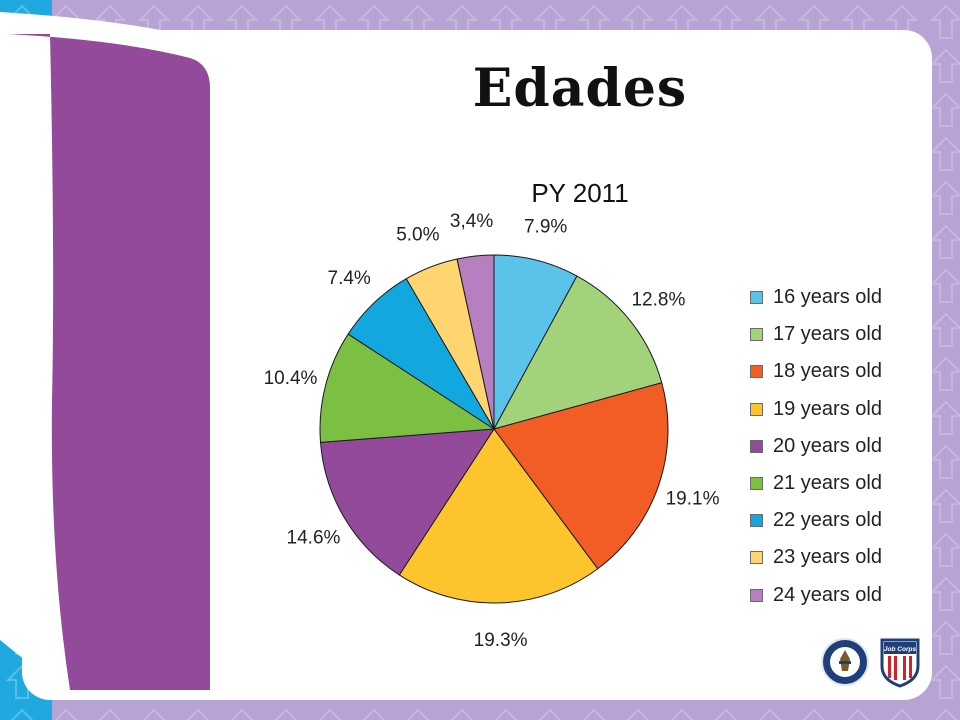  Describe the element at coordinates (827, 594) in the screenshot. I see `legend-label: 24 years old` at that location.